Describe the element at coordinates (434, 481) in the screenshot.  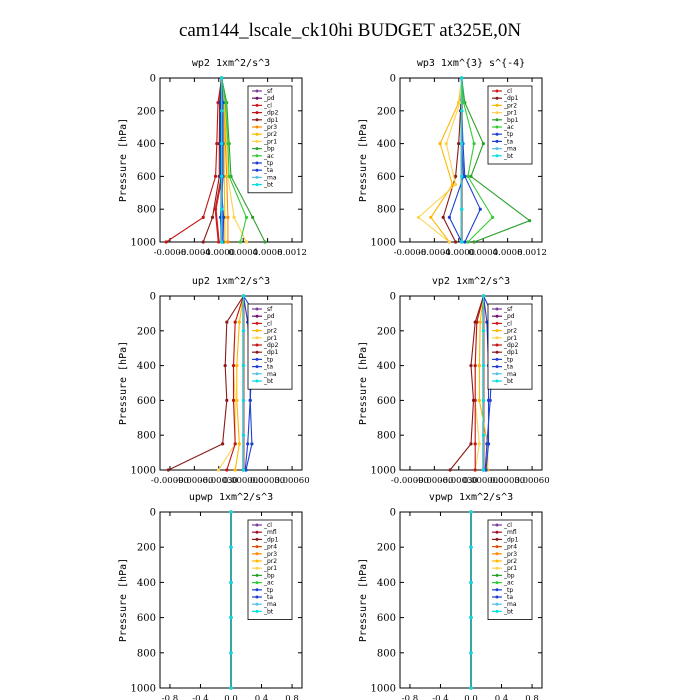
I see `x-tick-label: -0.00060` at that location.